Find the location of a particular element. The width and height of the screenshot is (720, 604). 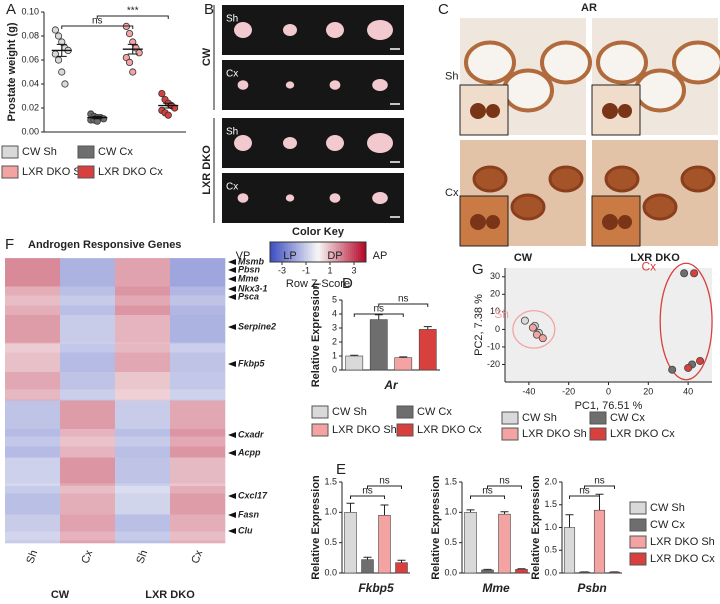

y-tick-label: 1.0 is located at coordinates (330, 512).